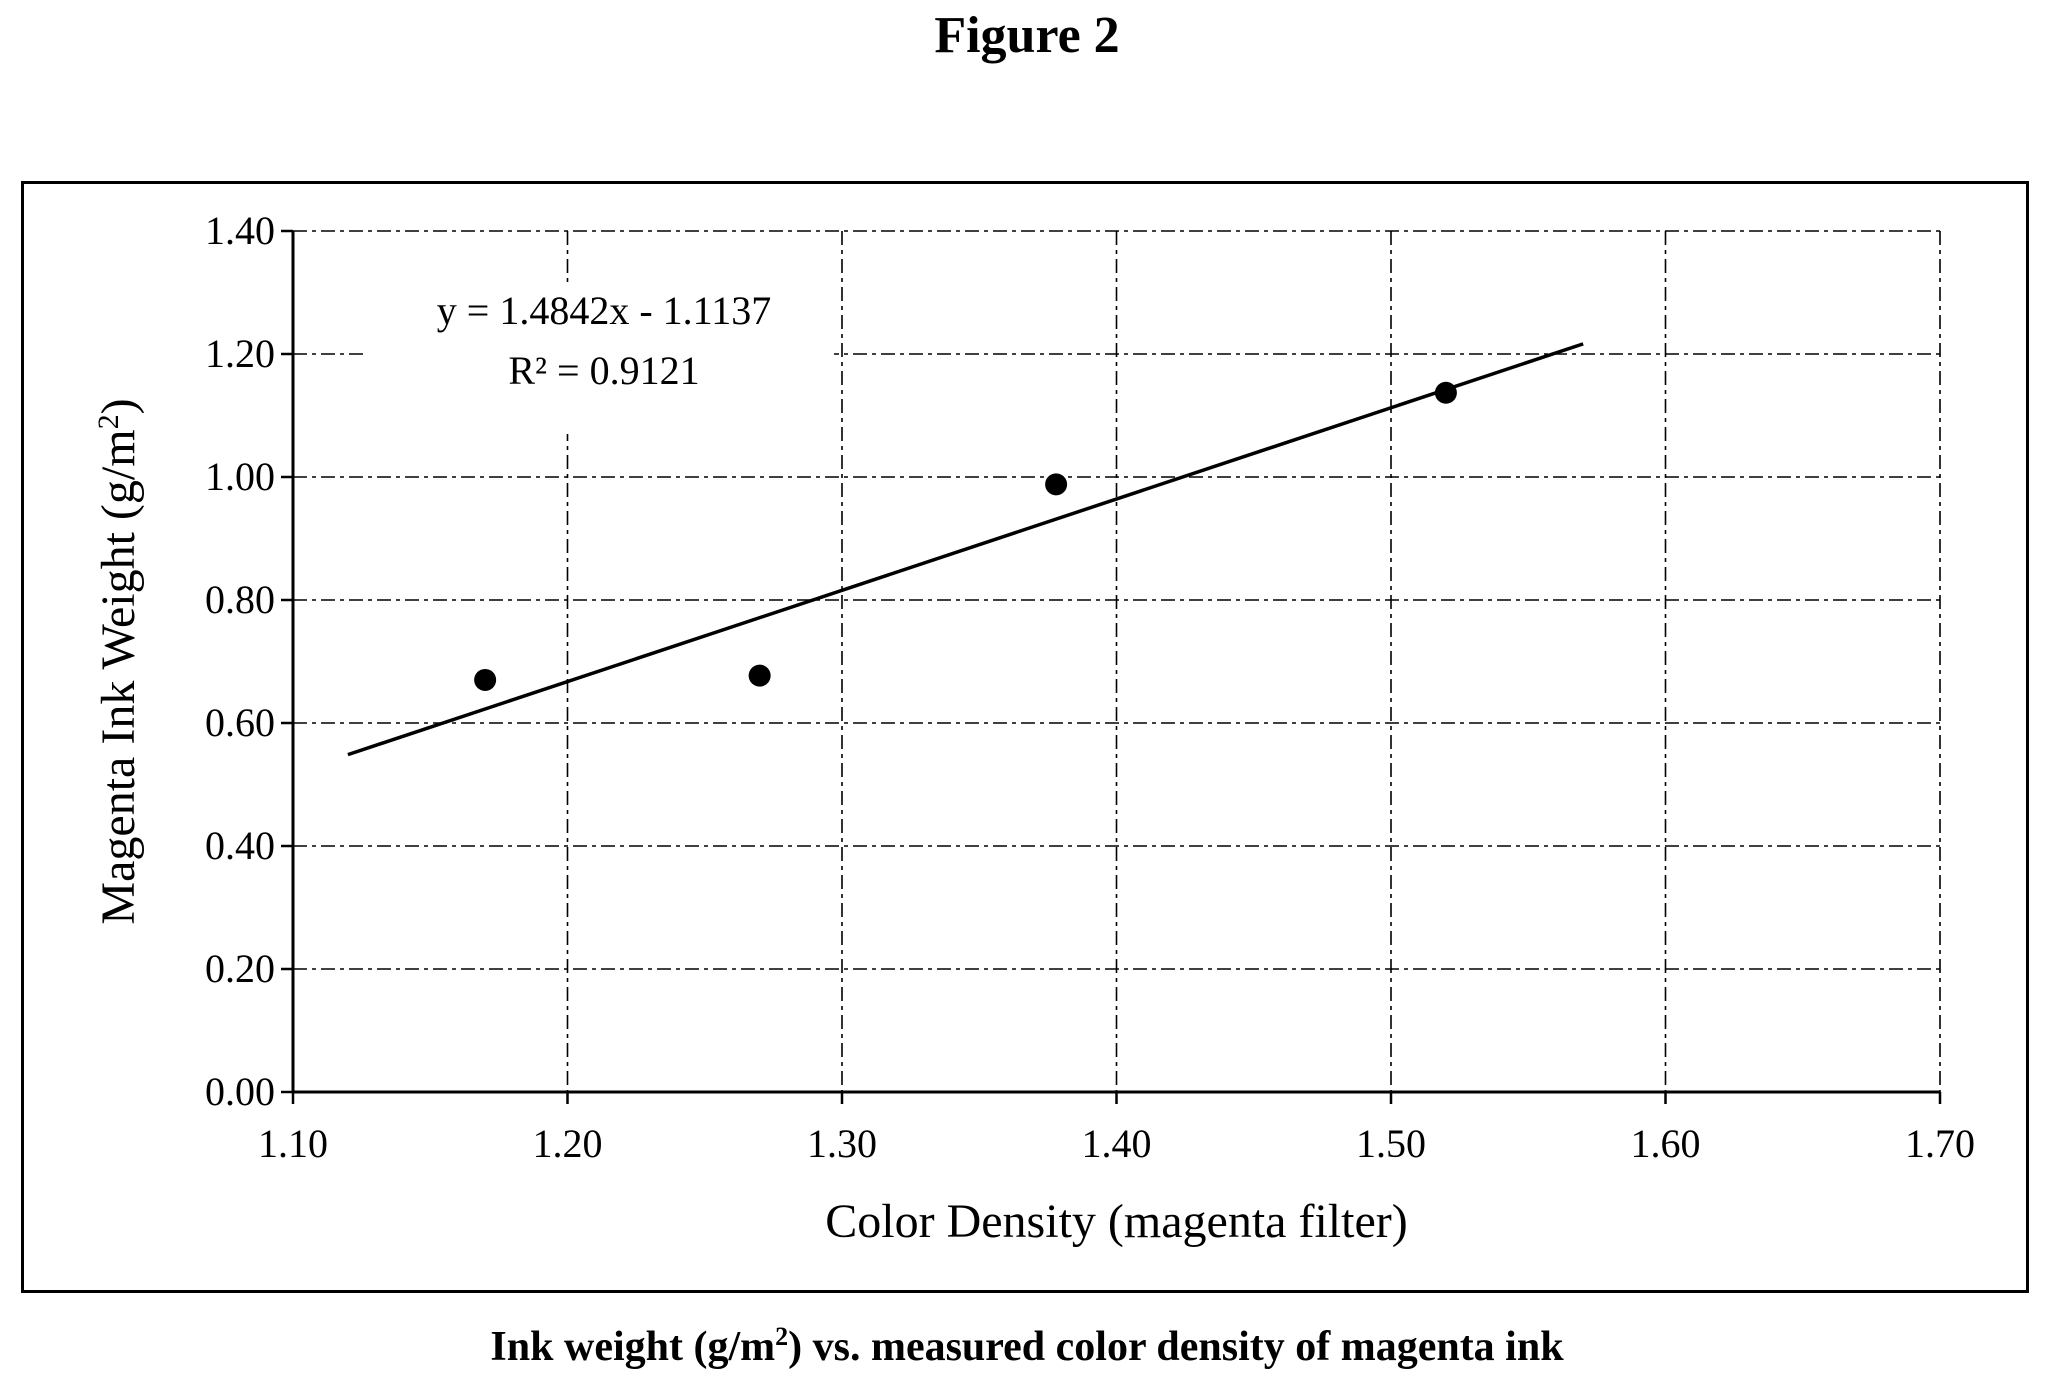 The width and height of the screenshot is (2054, 1398). I want to click on x-tick-label: 1.20, so click(568, 1143).